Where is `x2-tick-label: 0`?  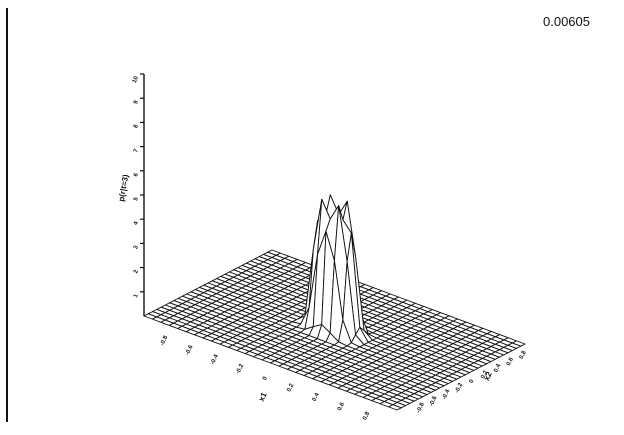 x2-tick-label: 0 is located at coordinates (472, 381).